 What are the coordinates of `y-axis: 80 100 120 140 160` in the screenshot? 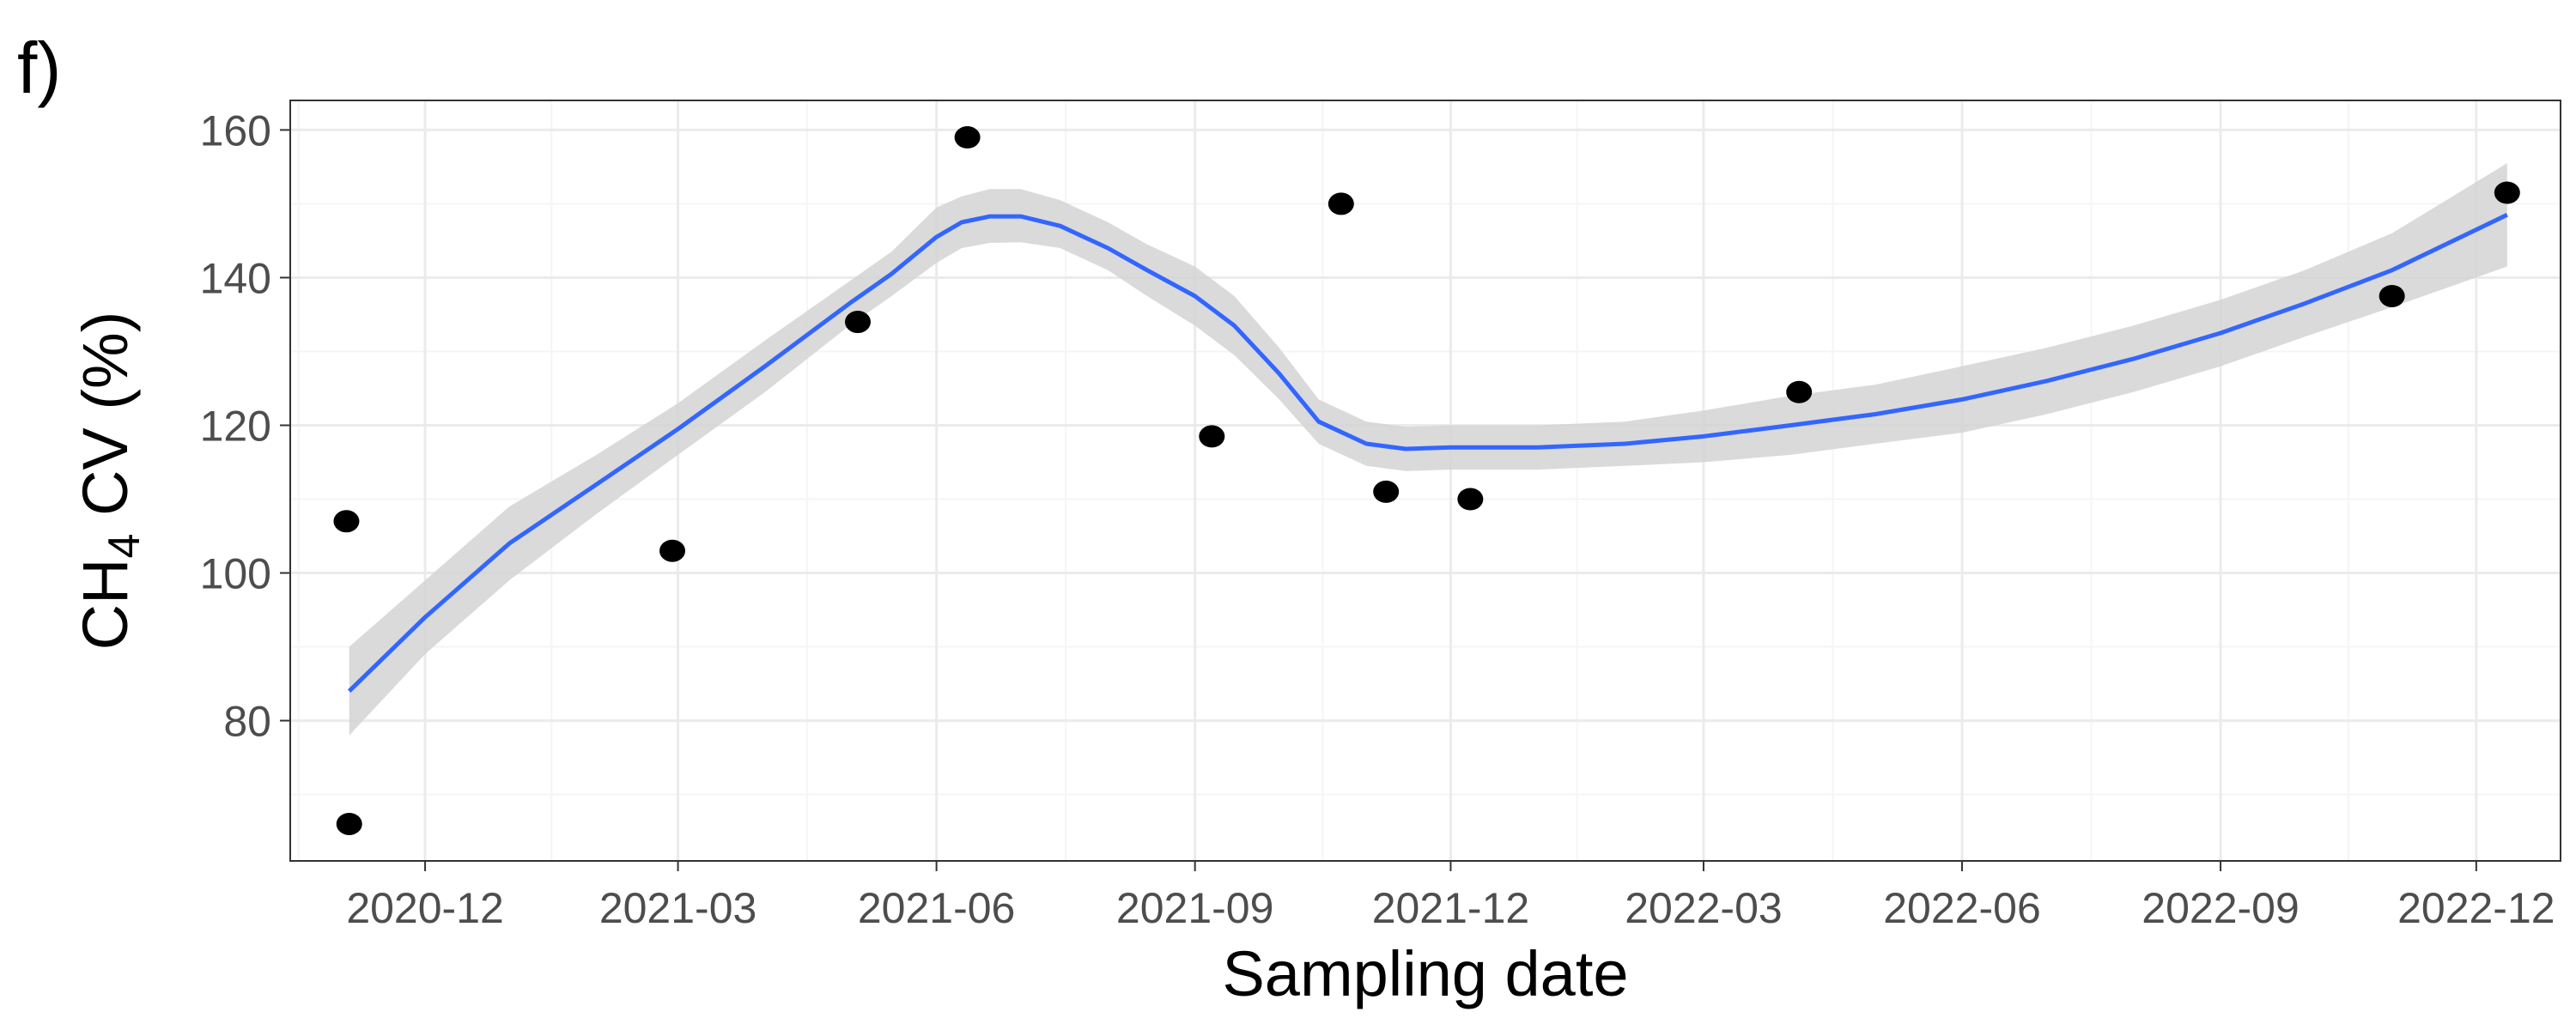 It's located at (245, 426).